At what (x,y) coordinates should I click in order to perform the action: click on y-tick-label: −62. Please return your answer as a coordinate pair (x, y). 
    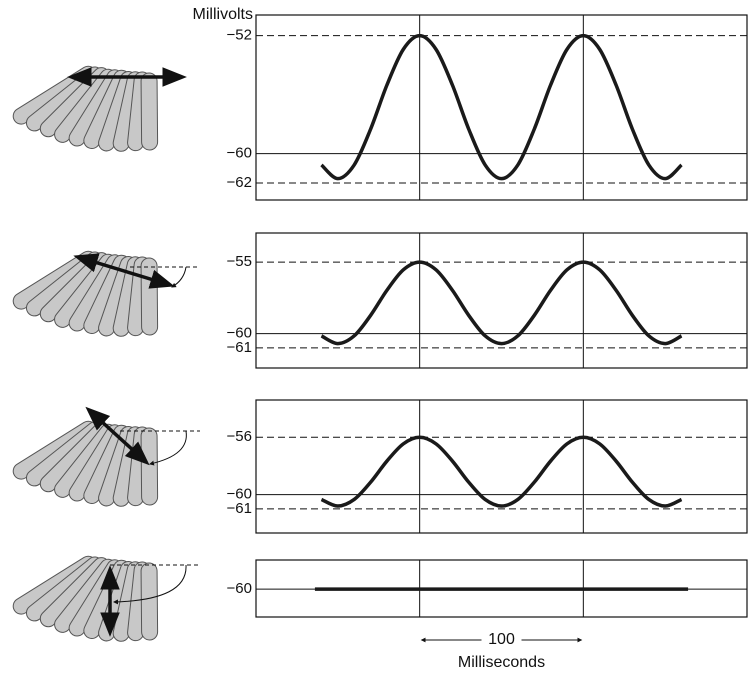
    Looking at the image, I should click on (239, 182).